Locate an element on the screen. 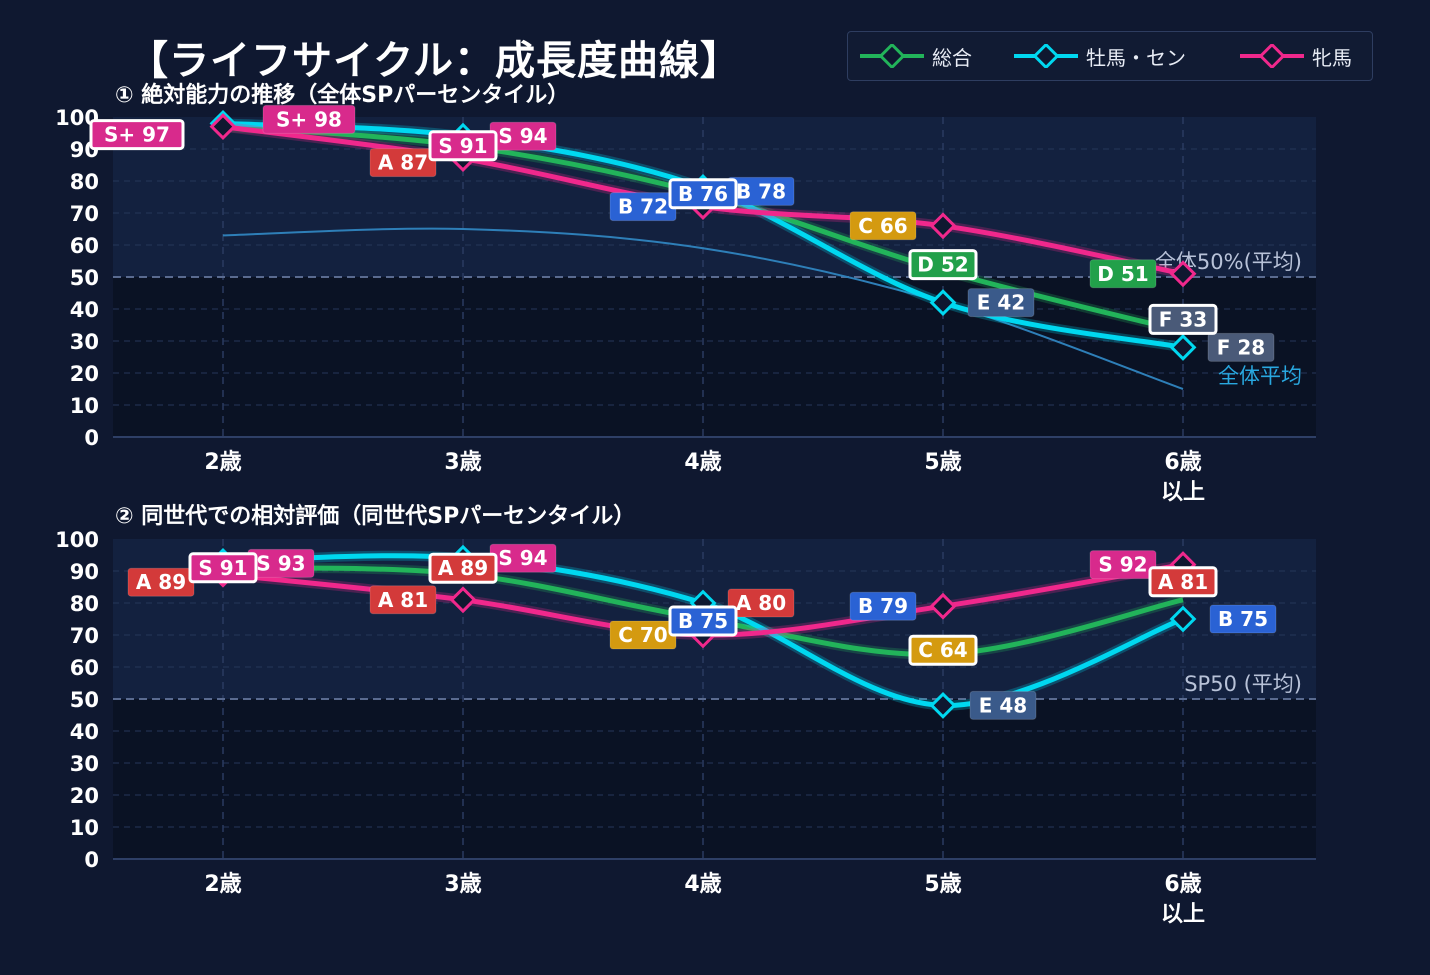 The height and width of the screenshot is (975, 1430). legend-item-mare: 牝馬 is located at coordinates (1296, 56).